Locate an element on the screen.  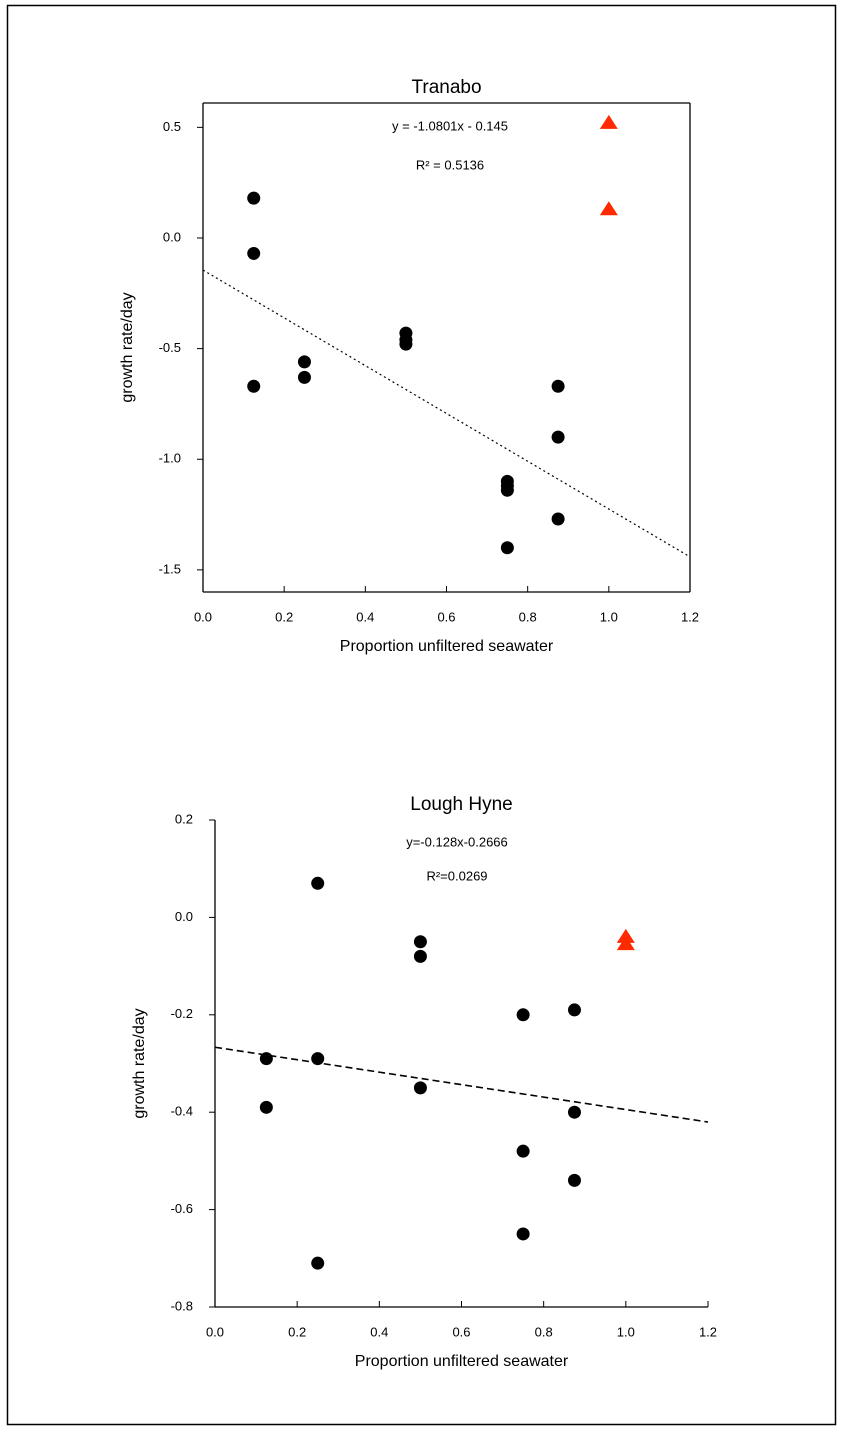
chart-title: Lough Hyne is located at coordinates (461, 804).